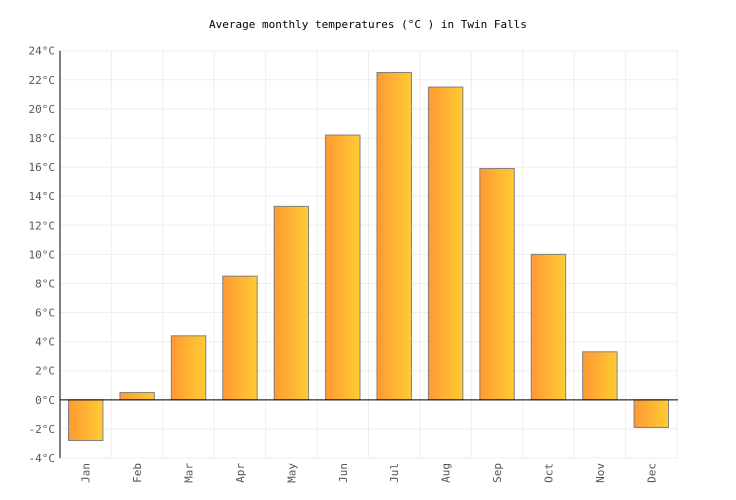 The width and height of the screenshot is (736, 500). What do you see at coordinates (445, 243) in the screenshot?
I see `bar-aug` at bounding box center [445, 243].